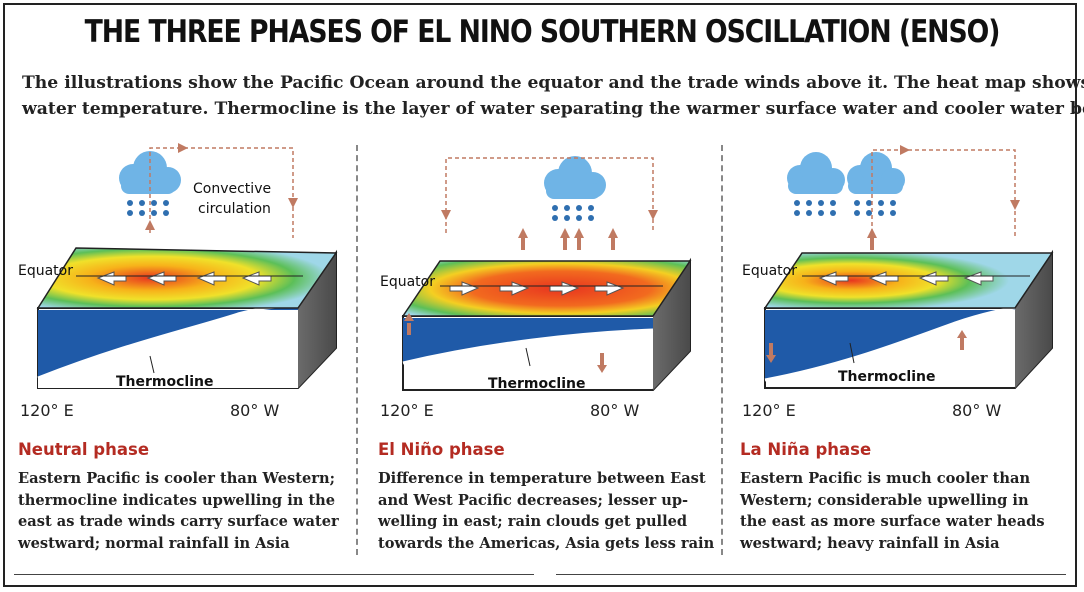  Describe the element at coordinates (892, 521) in the screenshot. I see `desc-line: the east as more surface water heads` at that location.